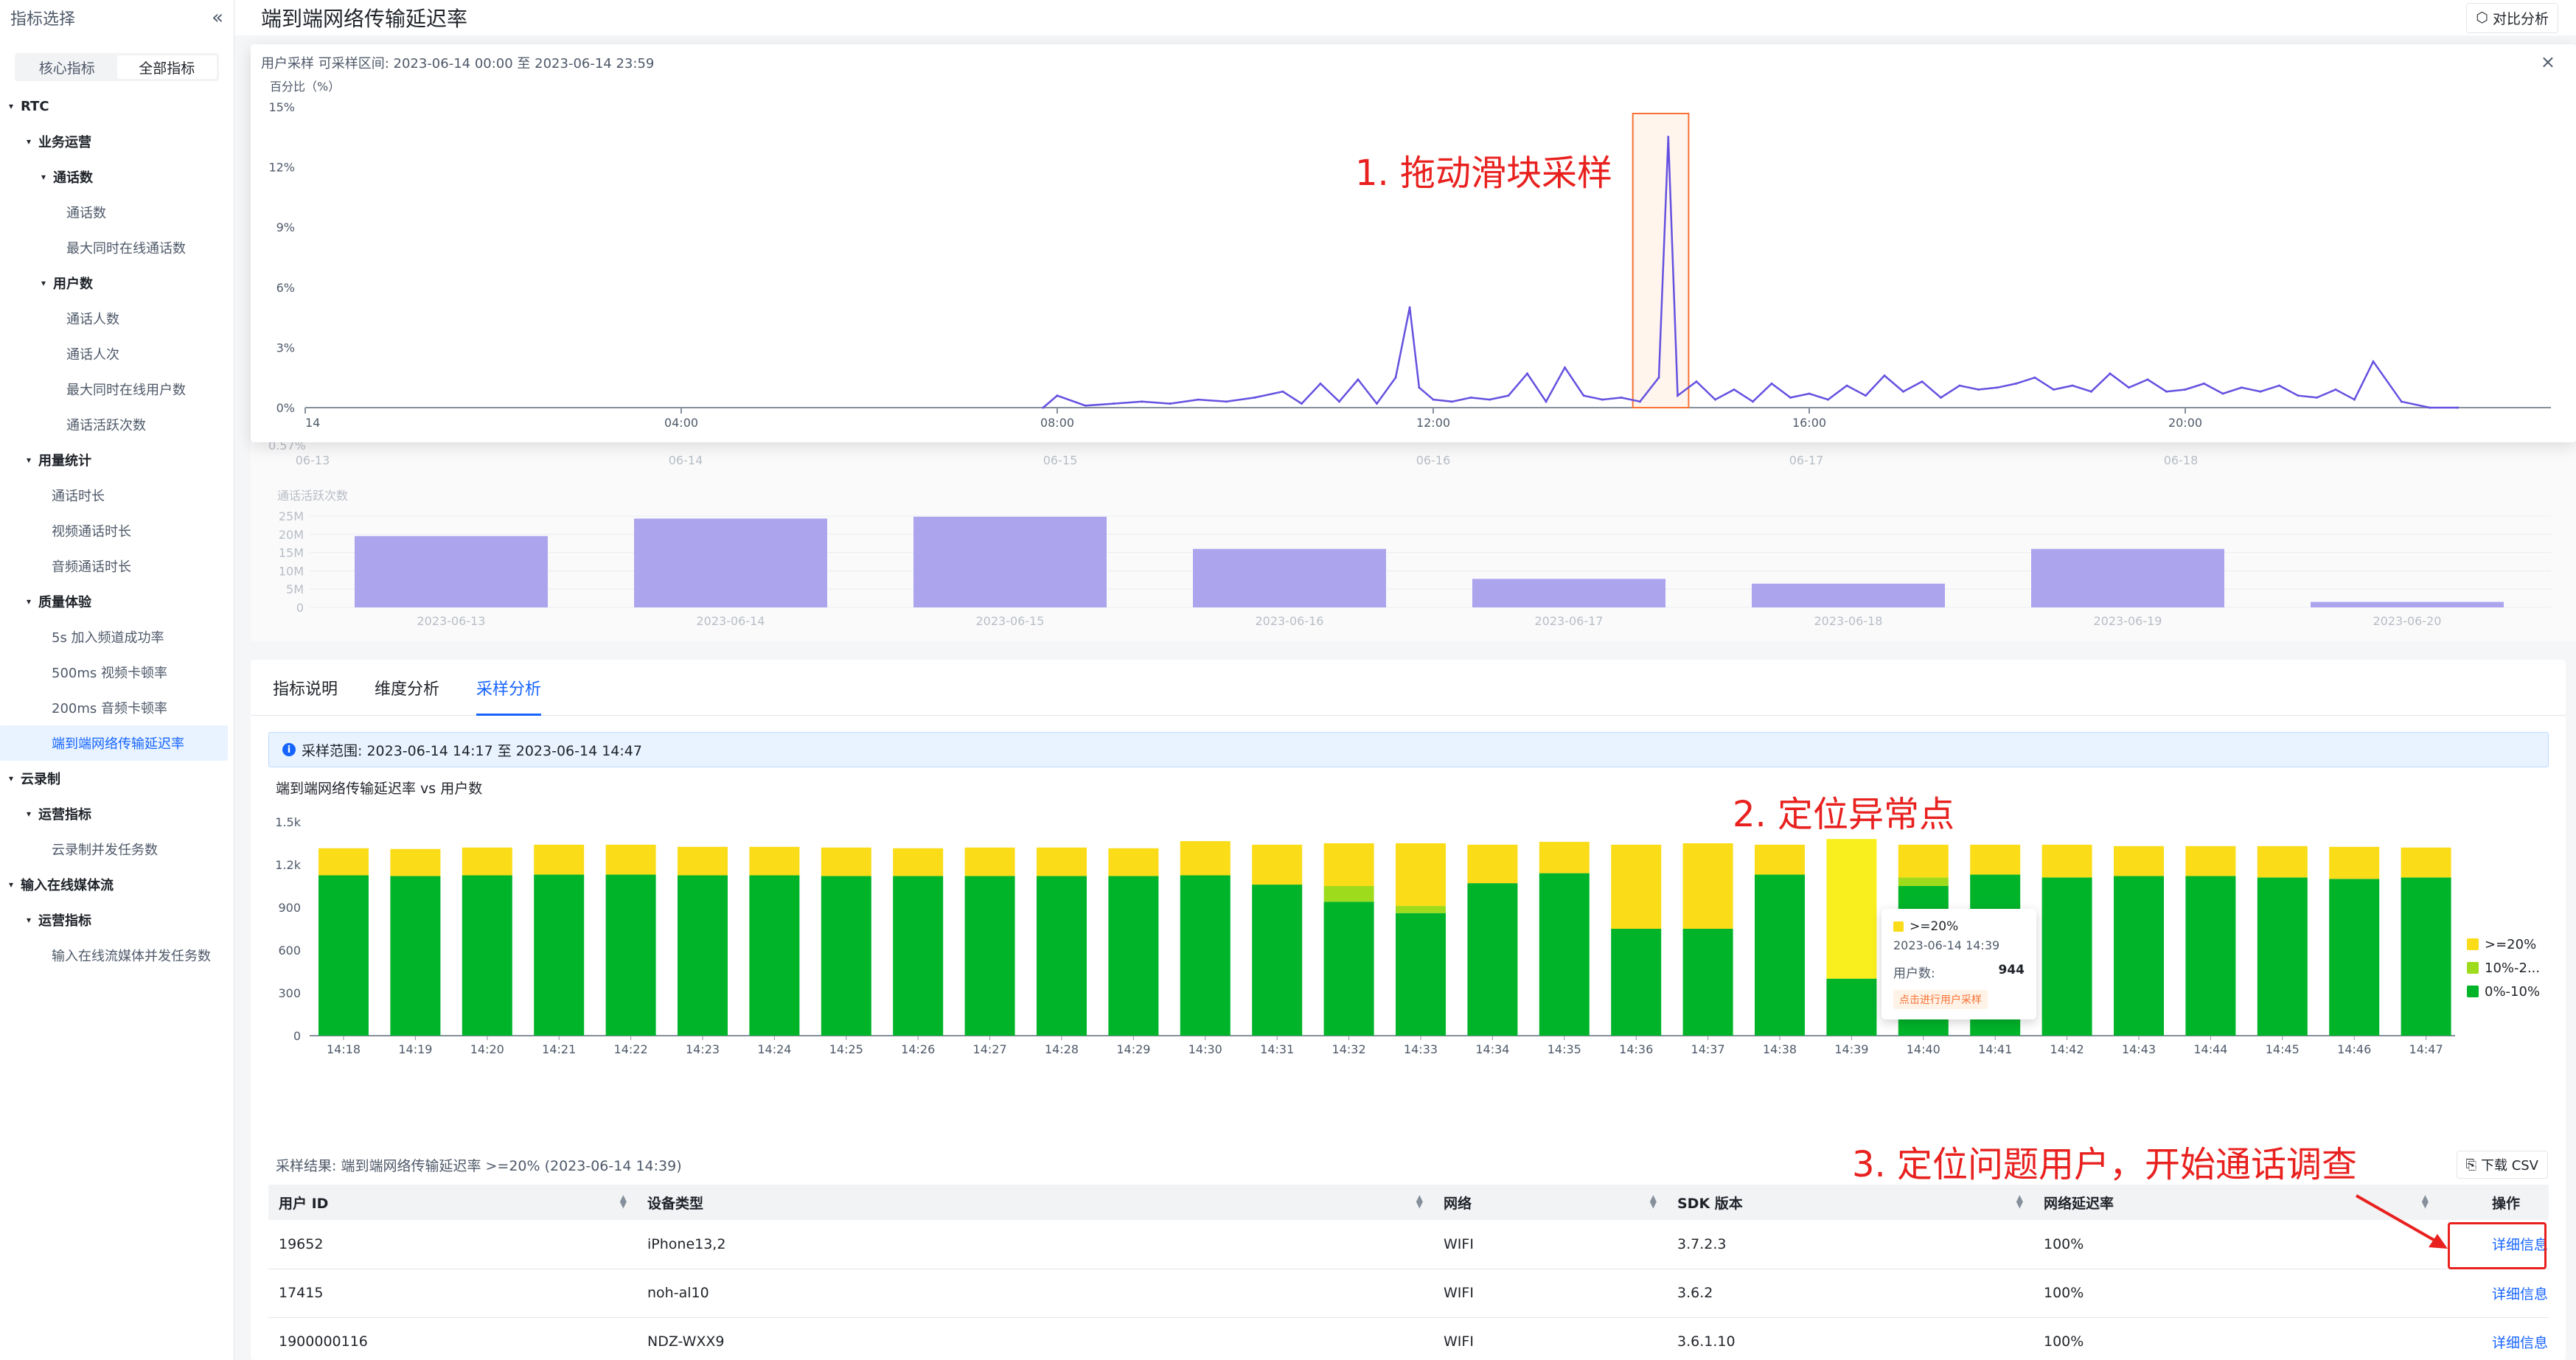 This screenshot has height=1360, width=2576. Describe the element at coordinates (2503, 944) in the screenshot. I see `legend-item-ge20: >=20%` at that location.